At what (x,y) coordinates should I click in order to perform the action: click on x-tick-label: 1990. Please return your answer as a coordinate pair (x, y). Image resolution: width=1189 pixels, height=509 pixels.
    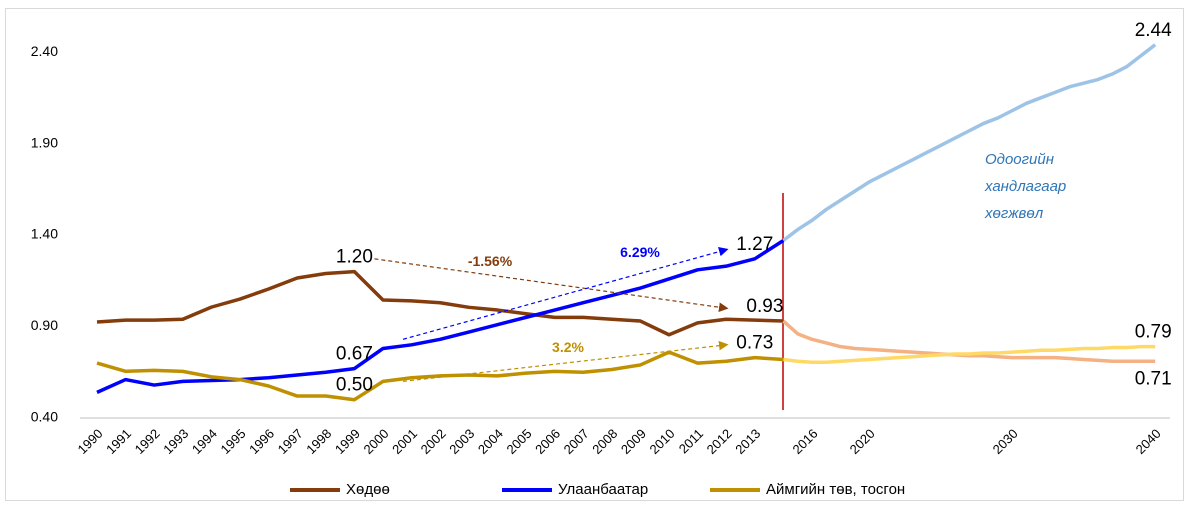
    Looking at the image, I should click on (89, 441).